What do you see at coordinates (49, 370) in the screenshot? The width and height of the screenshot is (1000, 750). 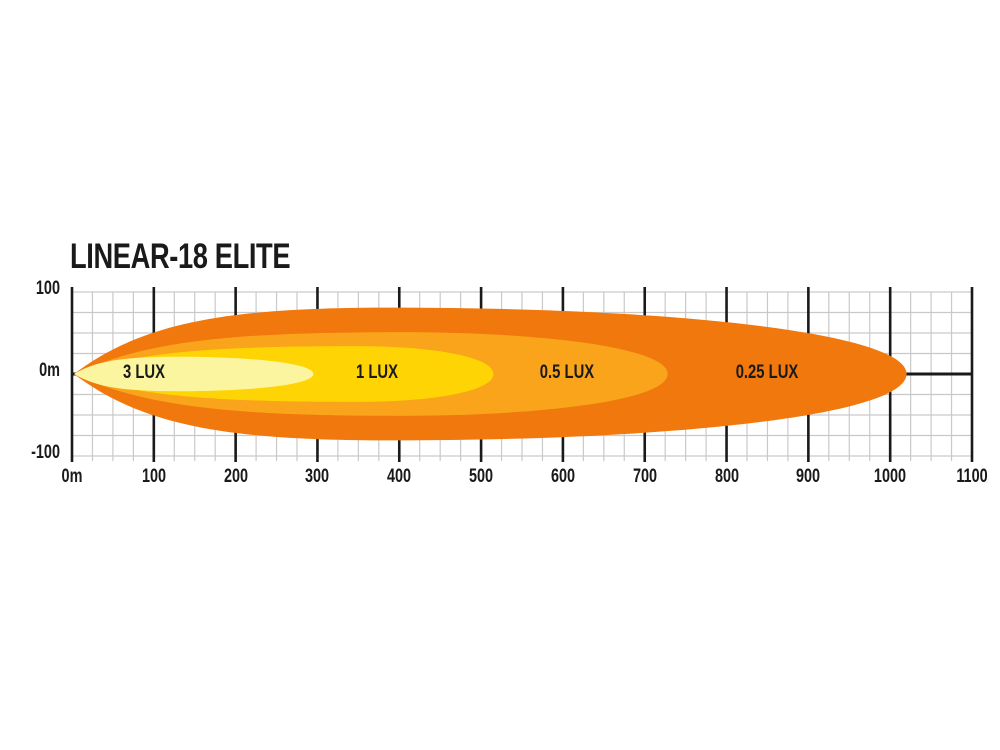 I see `y-tick-label: 0m` at bounding box center [49, 370].